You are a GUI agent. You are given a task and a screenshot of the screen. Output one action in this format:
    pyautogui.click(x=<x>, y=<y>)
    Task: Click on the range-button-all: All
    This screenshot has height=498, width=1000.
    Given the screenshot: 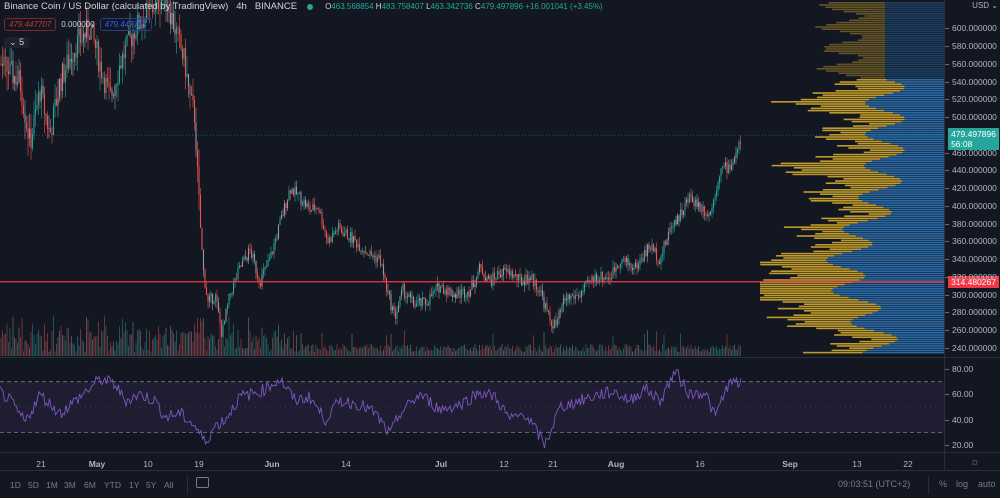 What is the action you would take?
    pyautogui.click(x=169, y=485)
    